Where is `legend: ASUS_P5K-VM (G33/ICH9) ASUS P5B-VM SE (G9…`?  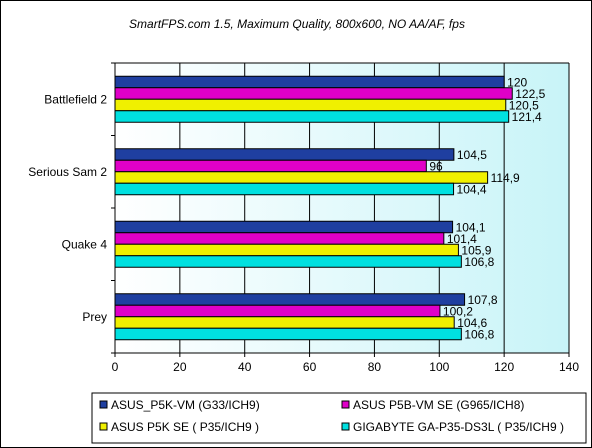
legend: ASUS_P5K-VM (G33/ICH9) ASUS P5B-VM SE (G9… is located at coordinates (339, 418).